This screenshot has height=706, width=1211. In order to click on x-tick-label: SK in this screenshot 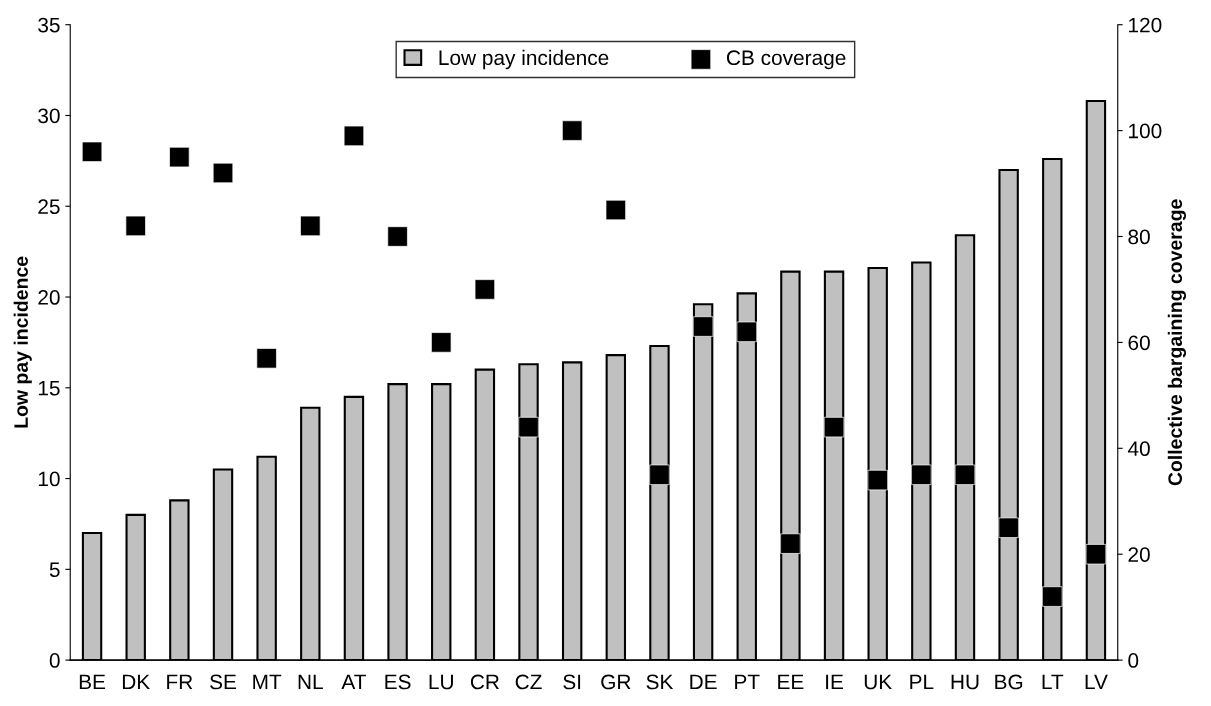, I will do `click(660, 682)`.